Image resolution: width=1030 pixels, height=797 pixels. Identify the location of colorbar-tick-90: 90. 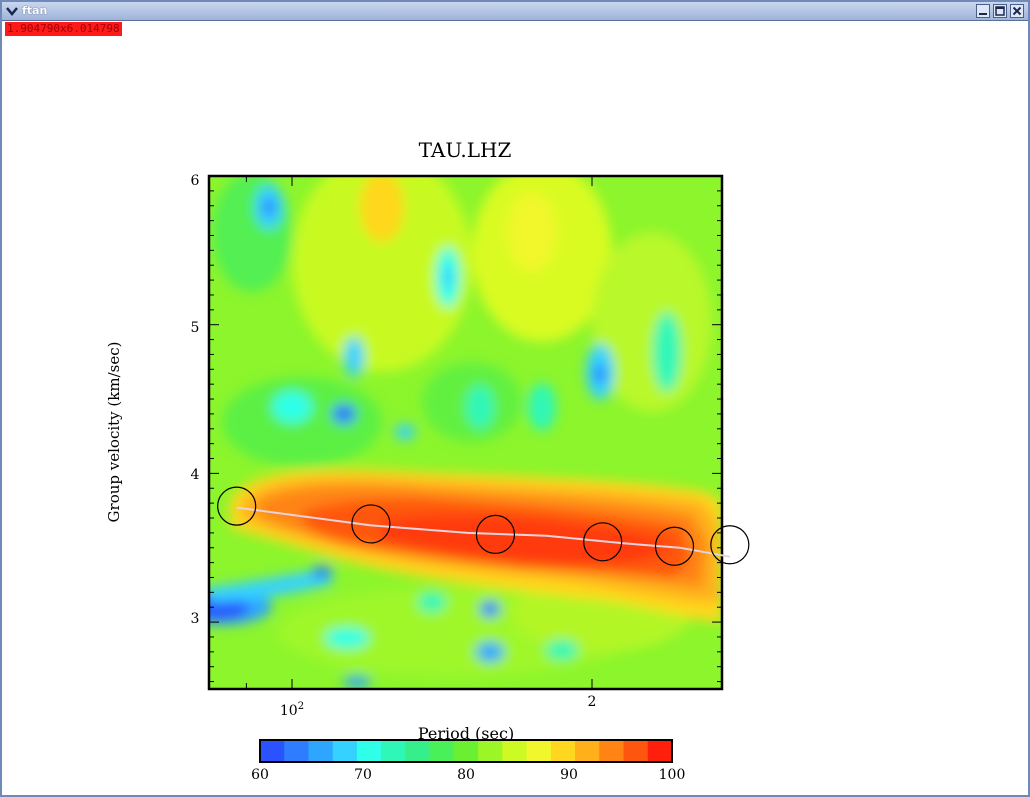
(569, 775).